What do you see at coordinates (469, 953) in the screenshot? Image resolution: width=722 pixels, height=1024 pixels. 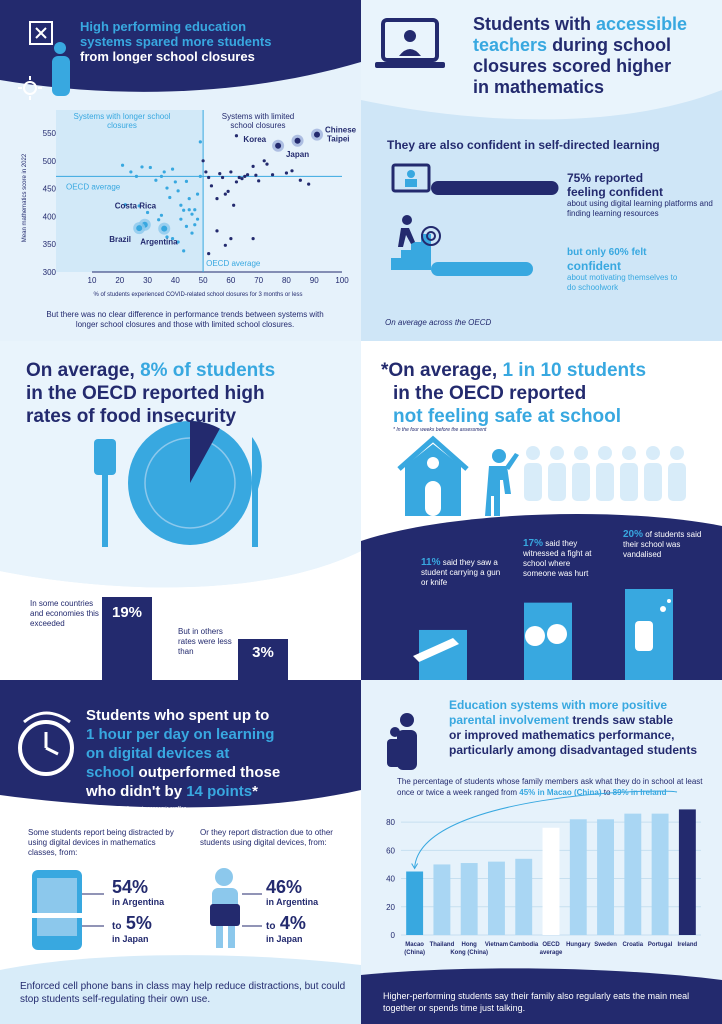 I see `x-tick-label: Kong (China)` at bounding box center [469, 953].